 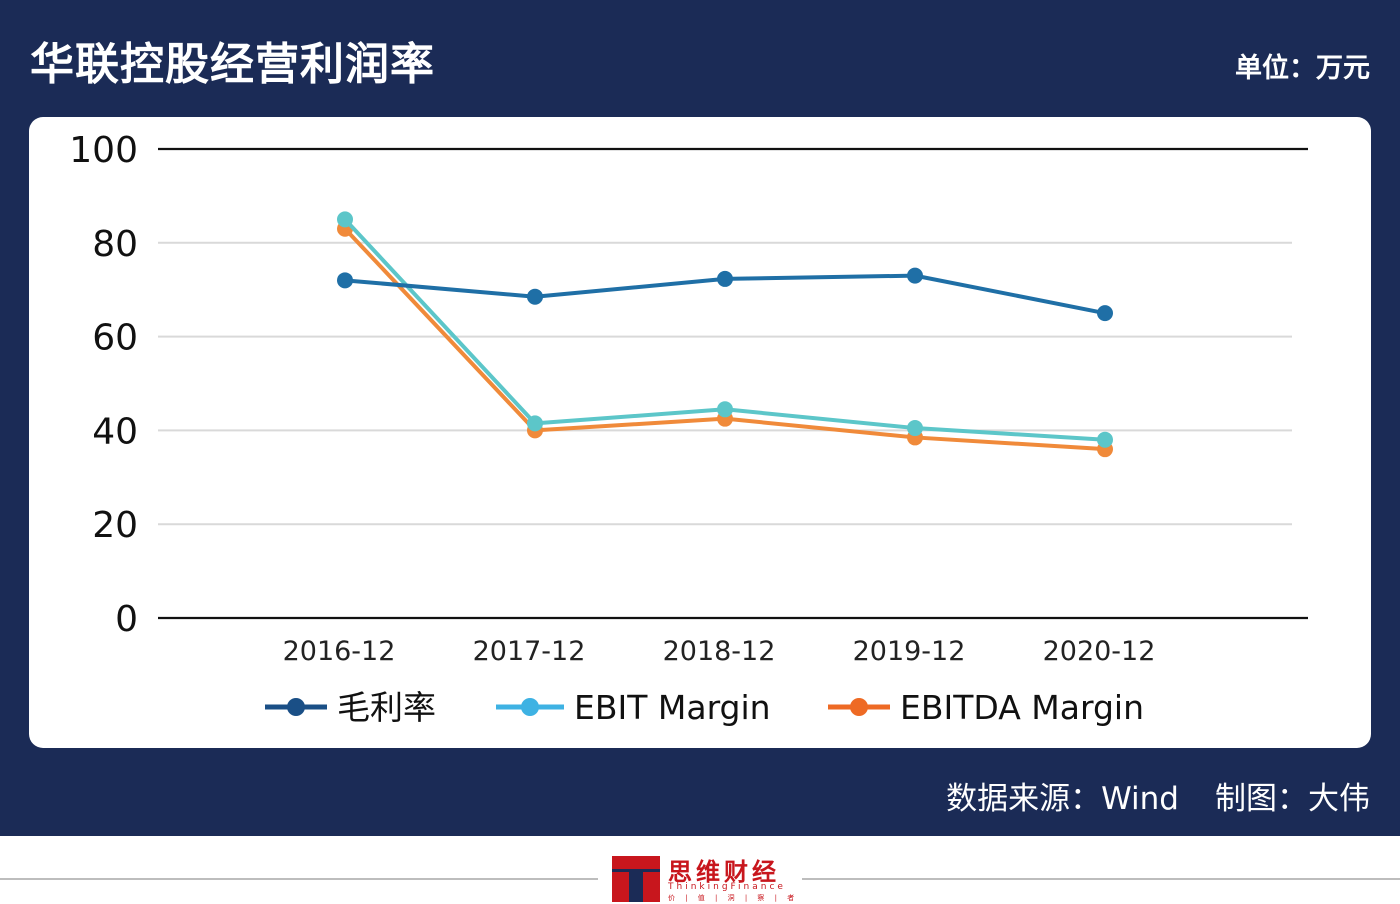 What do you see at coordinates (1062, 799) in the screenshot?
I see `data-source: 数据来源：Wind` at bounding box center [1062, 799].